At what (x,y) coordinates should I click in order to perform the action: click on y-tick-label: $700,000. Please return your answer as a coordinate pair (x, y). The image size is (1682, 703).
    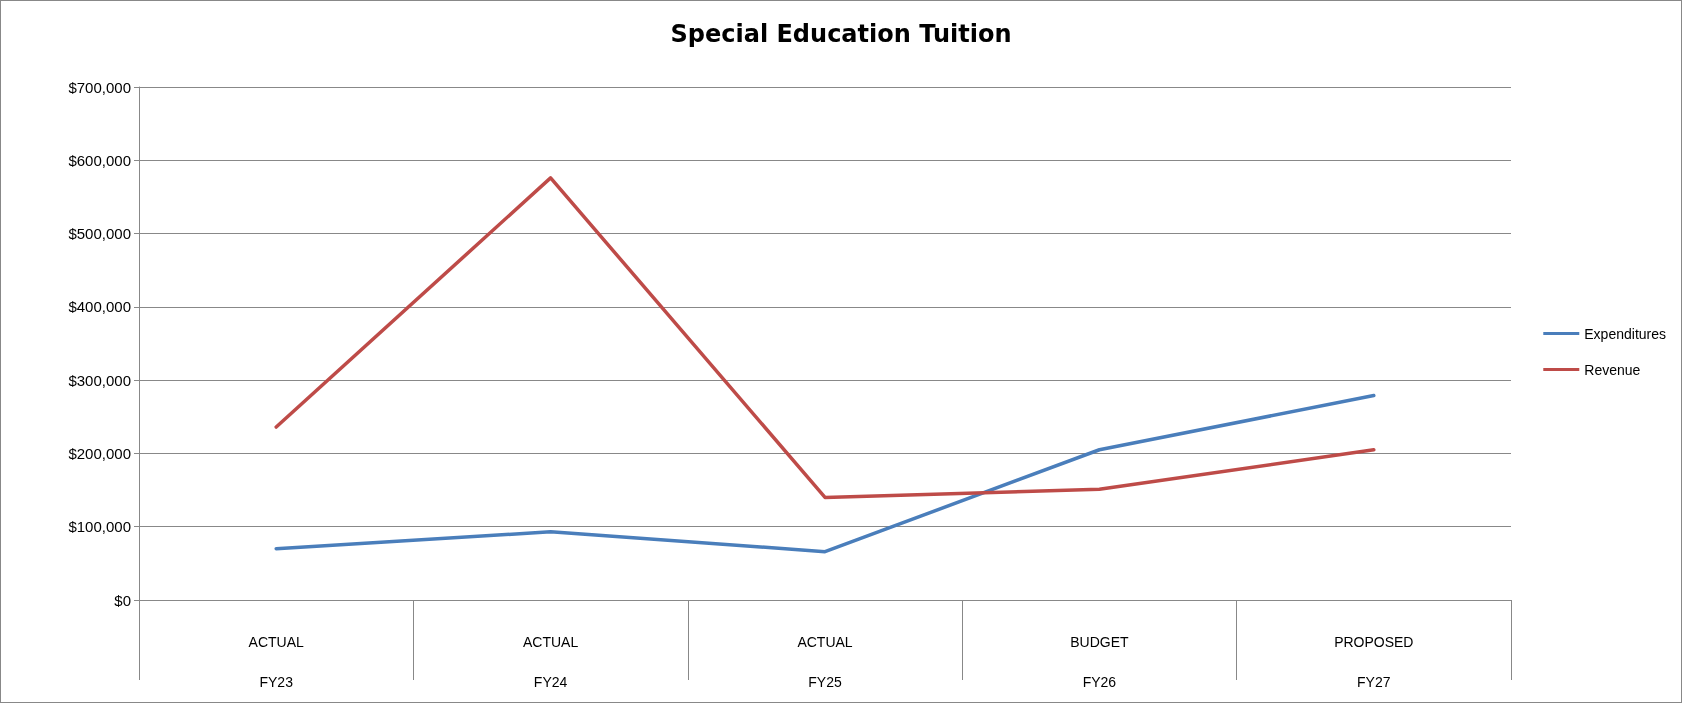
    Looking at the image, I should click on (99, 87).